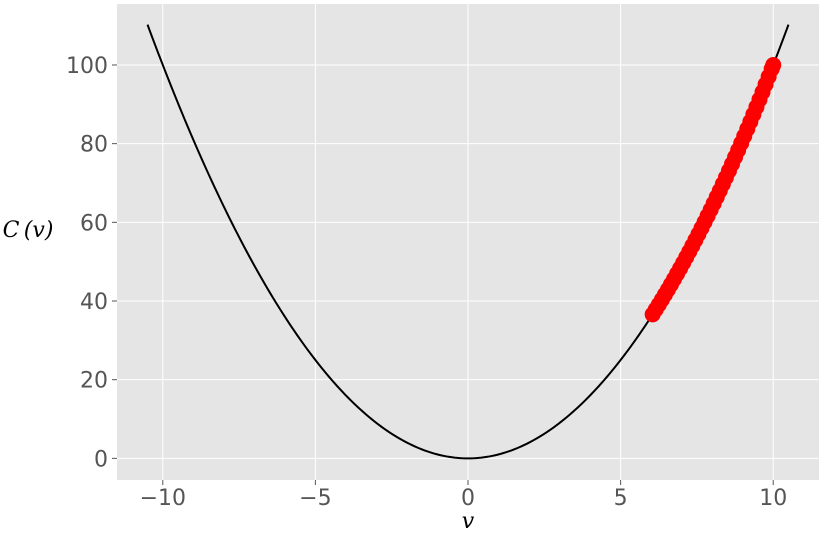 The height and width of the screenshot is (535, 823). What do you see at coordinates (94, 145) in the screenshot?
I see `y-tick-label: 80` at bounding box center [94, 145].